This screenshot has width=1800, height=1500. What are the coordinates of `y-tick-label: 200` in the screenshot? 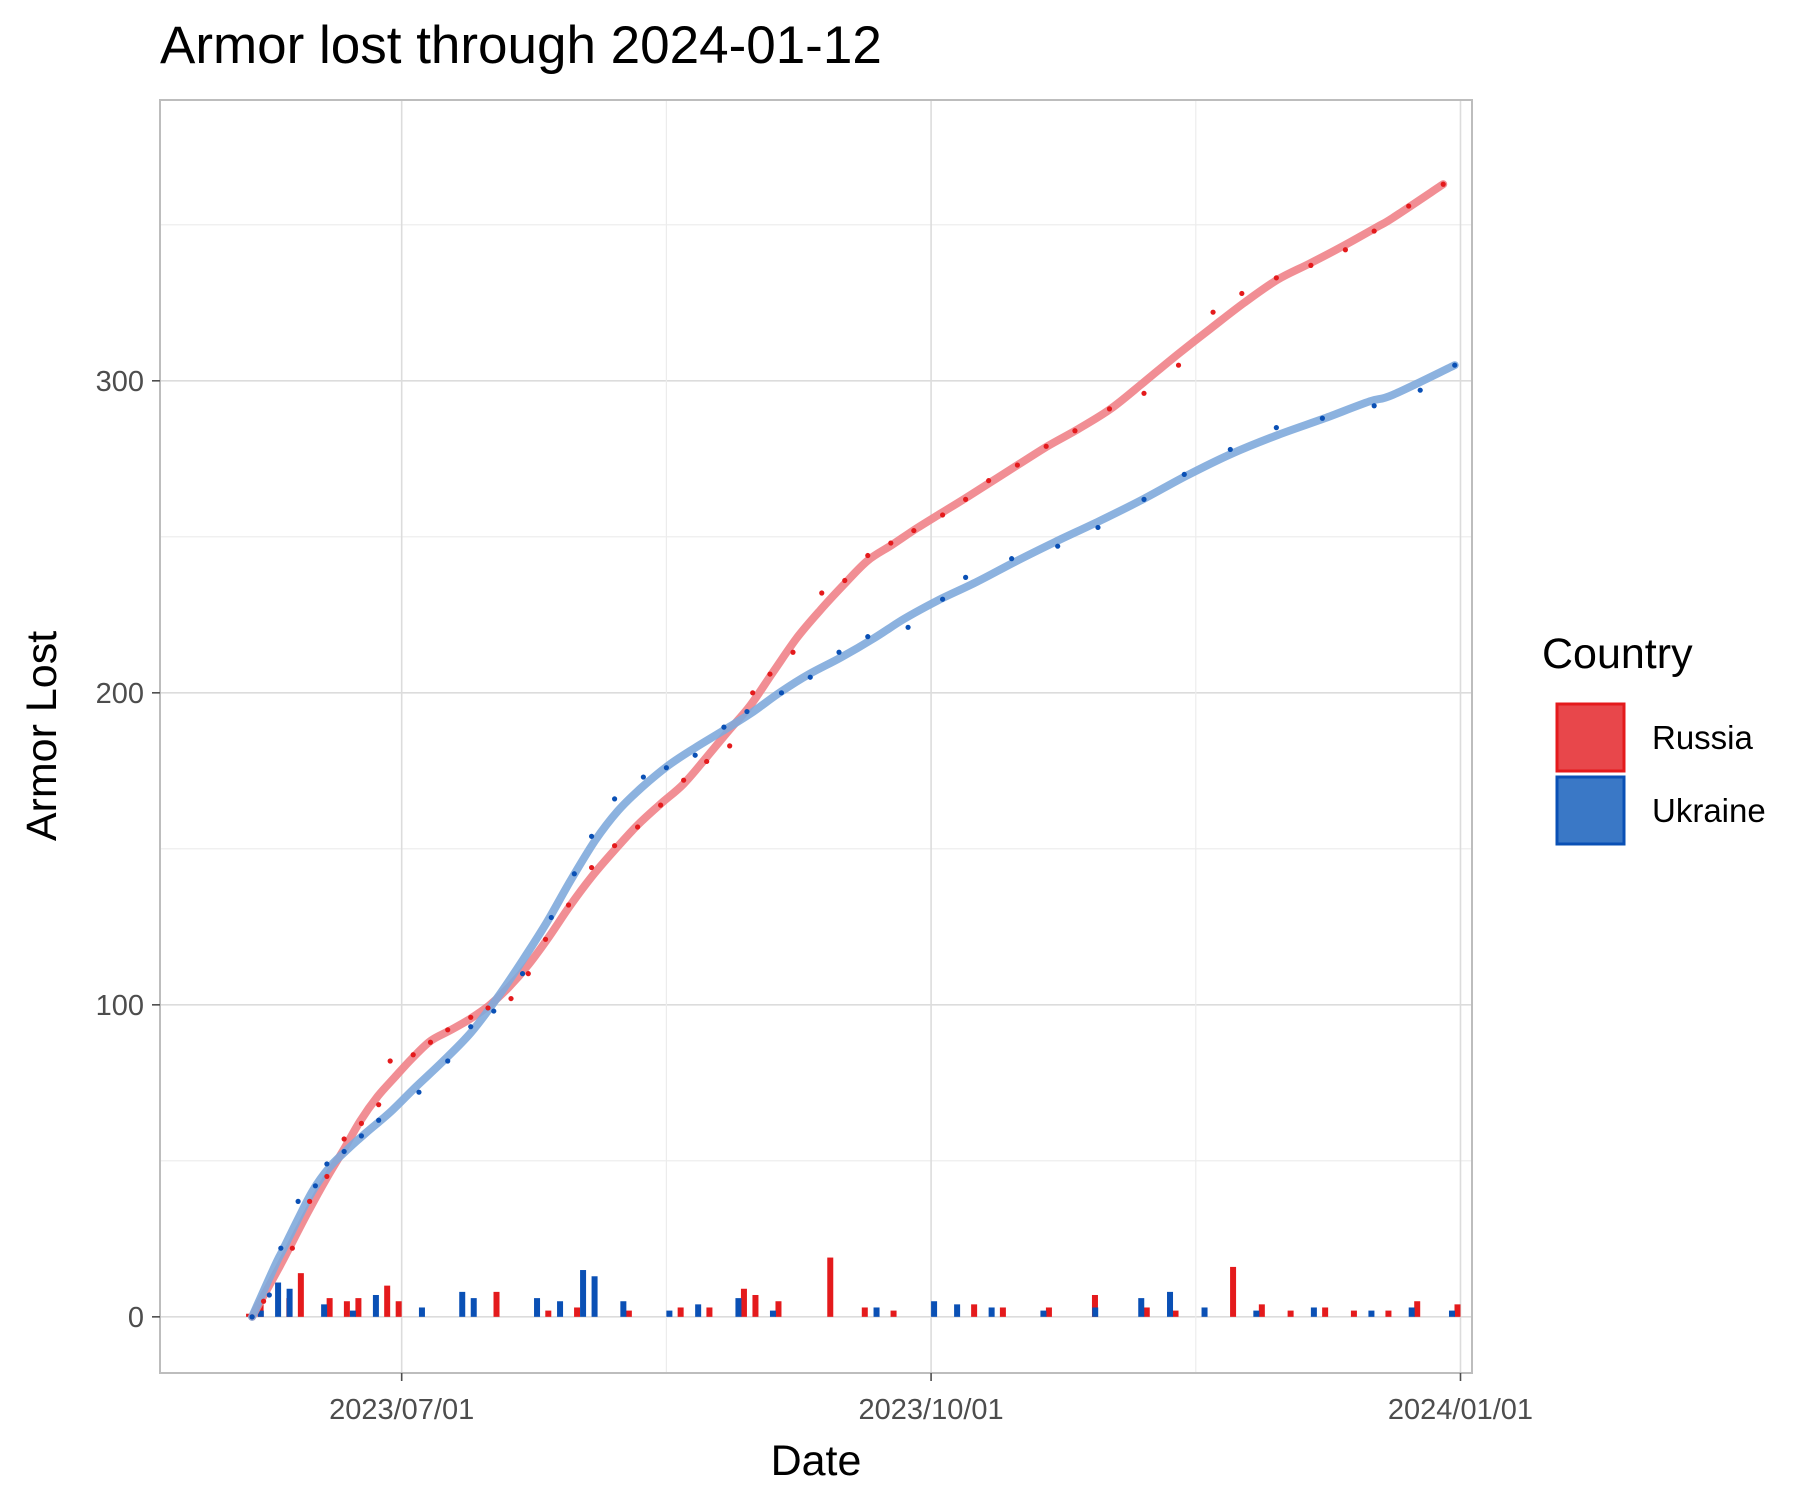 It's located at (120, 694).